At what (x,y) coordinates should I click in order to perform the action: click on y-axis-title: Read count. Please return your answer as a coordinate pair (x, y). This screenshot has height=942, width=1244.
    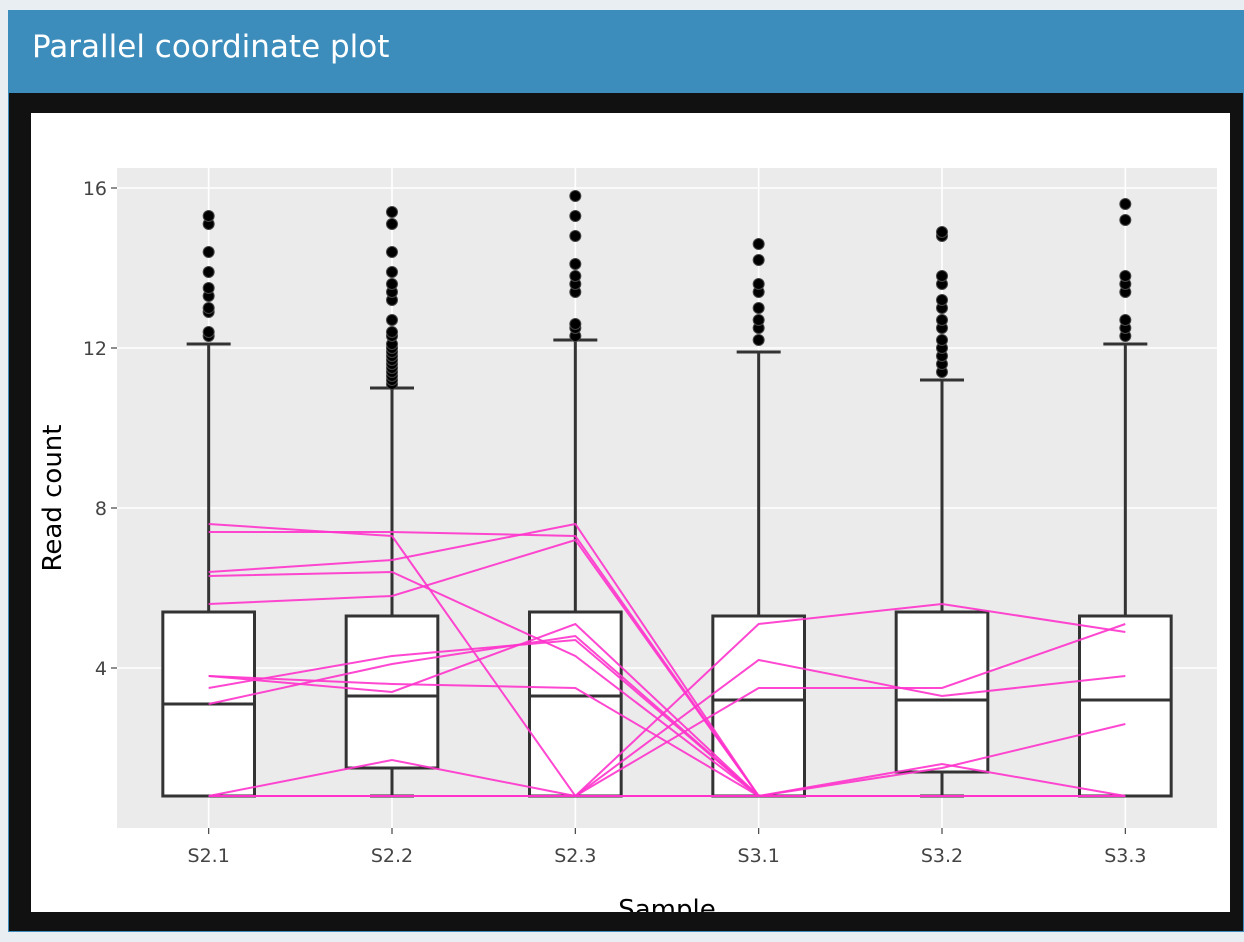
    Looking at the image, I should click on (53, 498).